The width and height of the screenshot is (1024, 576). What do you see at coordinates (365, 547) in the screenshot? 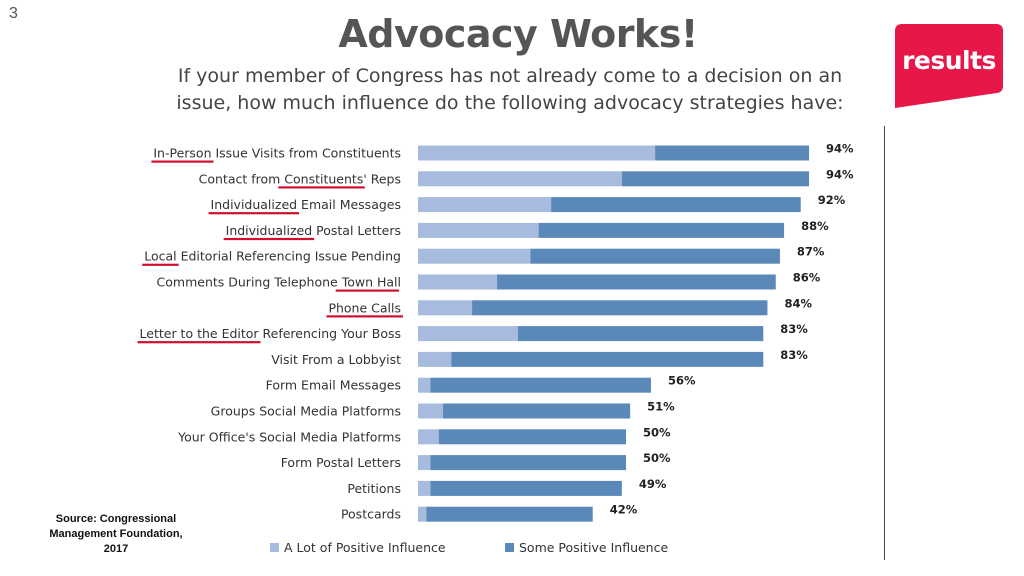
I see `legend-label-a-lot: A Lot of Positive Influence` at bounding box center [365, 547].